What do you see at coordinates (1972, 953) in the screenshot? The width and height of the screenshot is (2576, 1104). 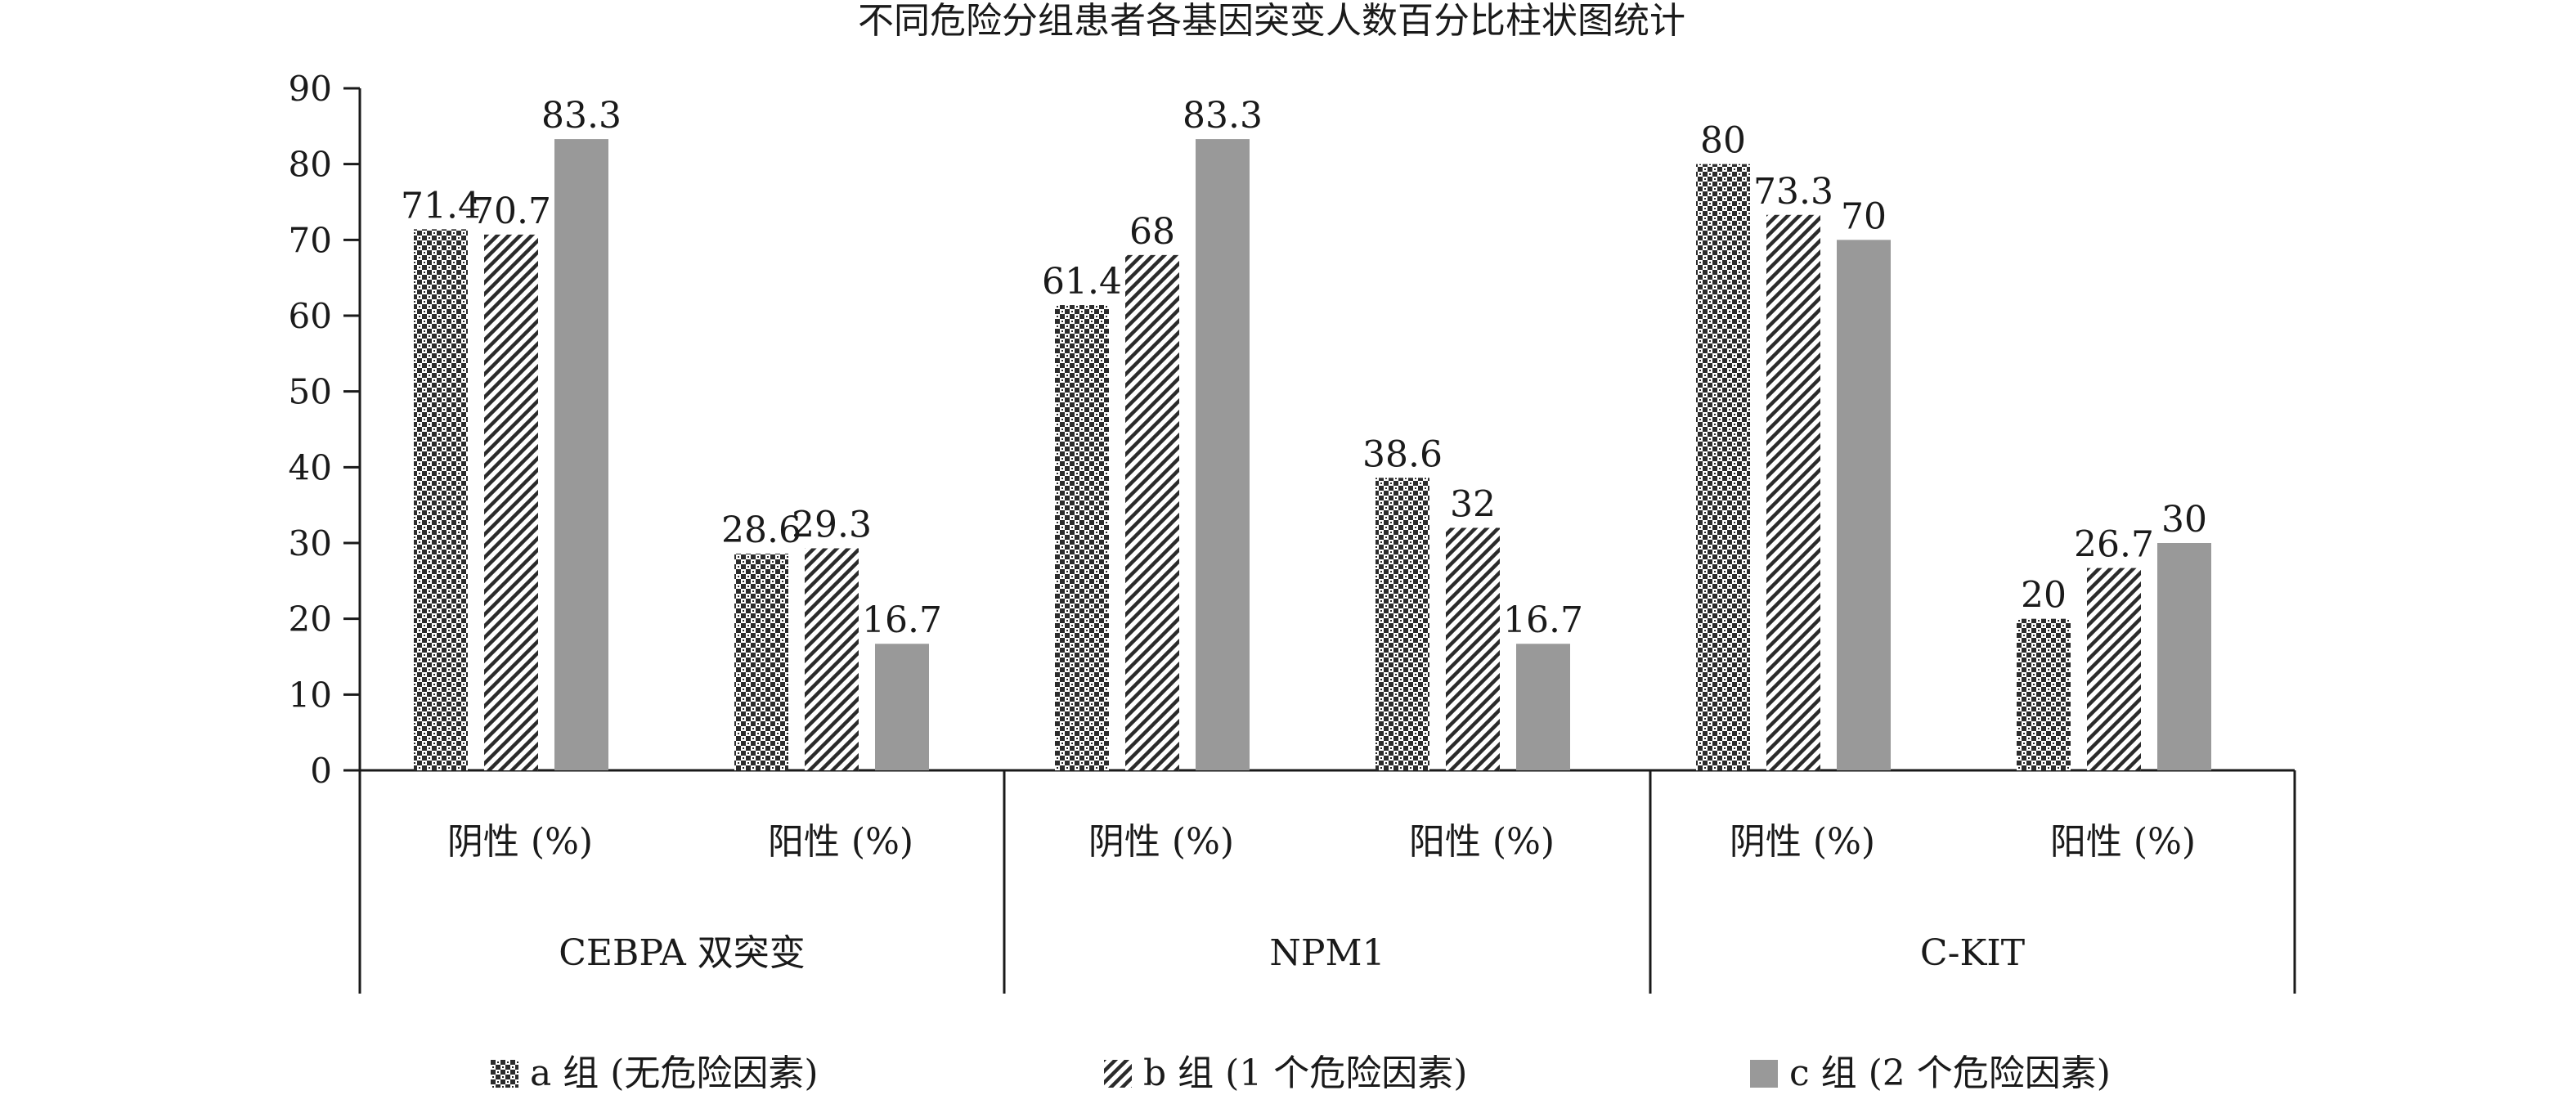 I see `group-label: C-KIT` at bounding box center [1972, 953].